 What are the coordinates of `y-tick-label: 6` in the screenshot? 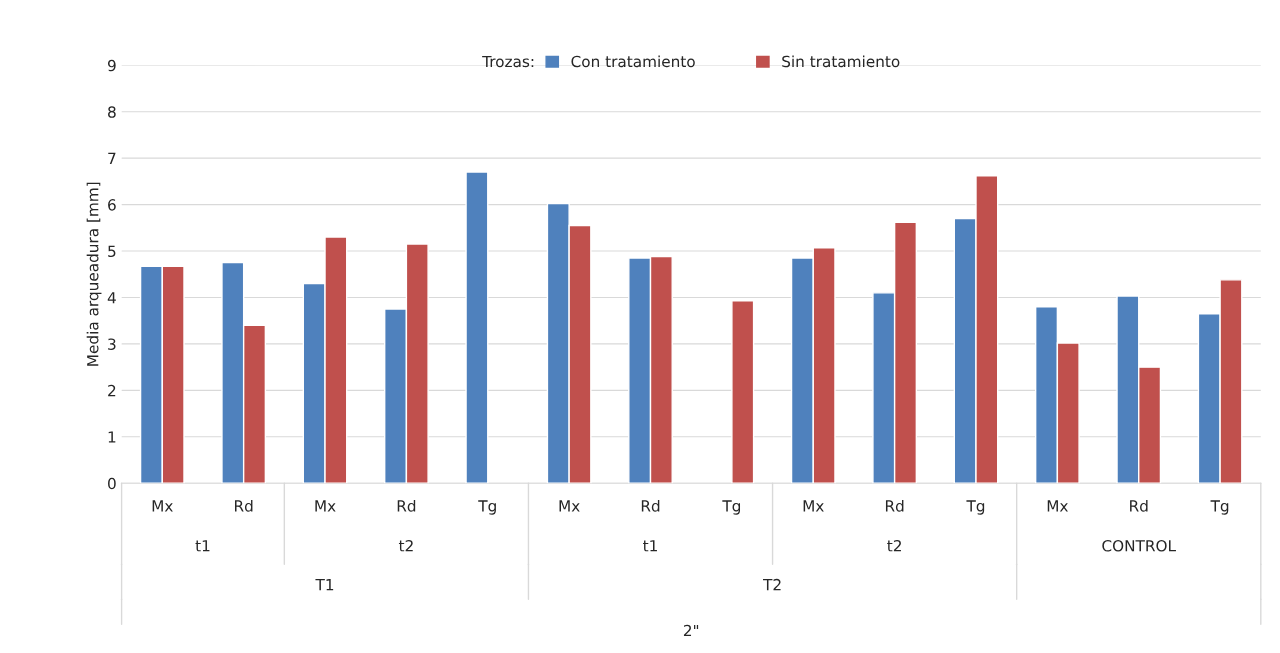 It's located at (112, 205).